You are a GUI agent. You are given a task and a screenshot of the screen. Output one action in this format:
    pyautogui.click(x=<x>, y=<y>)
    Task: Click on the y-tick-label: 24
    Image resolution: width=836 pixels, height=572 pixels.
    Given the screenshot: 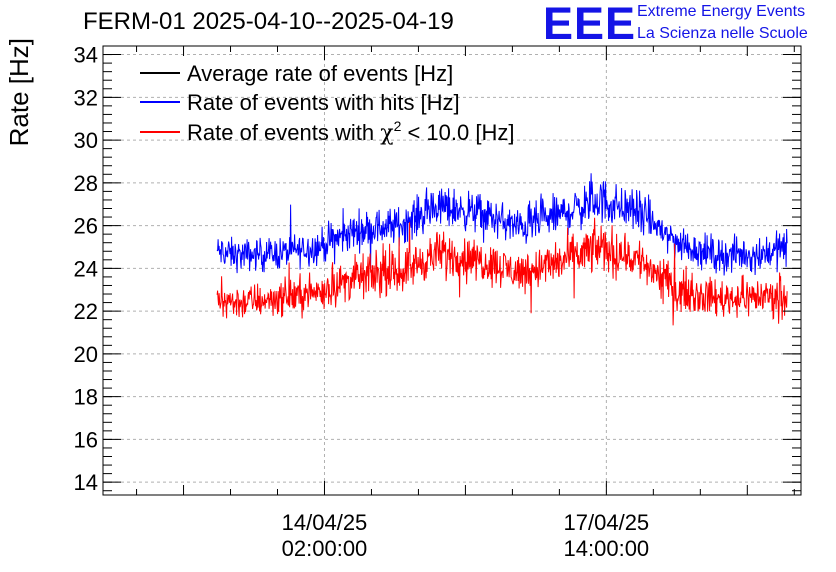 What is the action you would take?
    pyautogui.click(x=86, y=268)
    